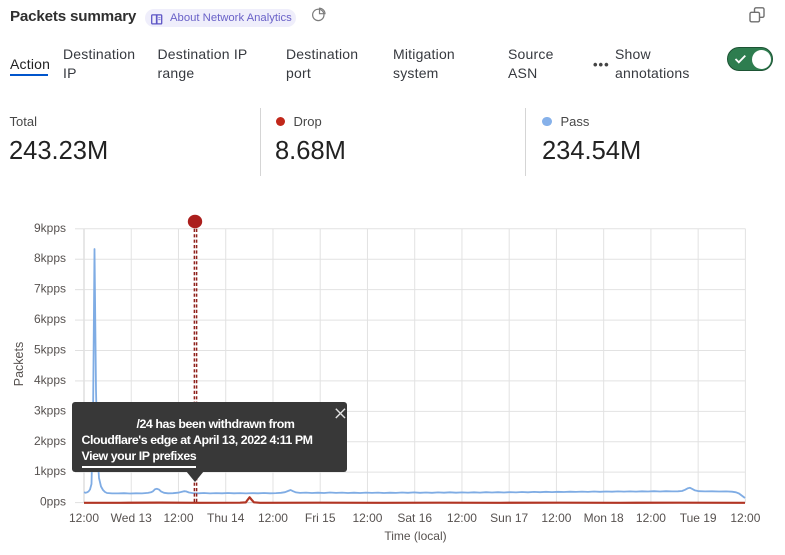  What do you see at coordinates (50, 441) in the screenshot?
I see `svg-text: 2kpps` at bounding box center [50, 441].